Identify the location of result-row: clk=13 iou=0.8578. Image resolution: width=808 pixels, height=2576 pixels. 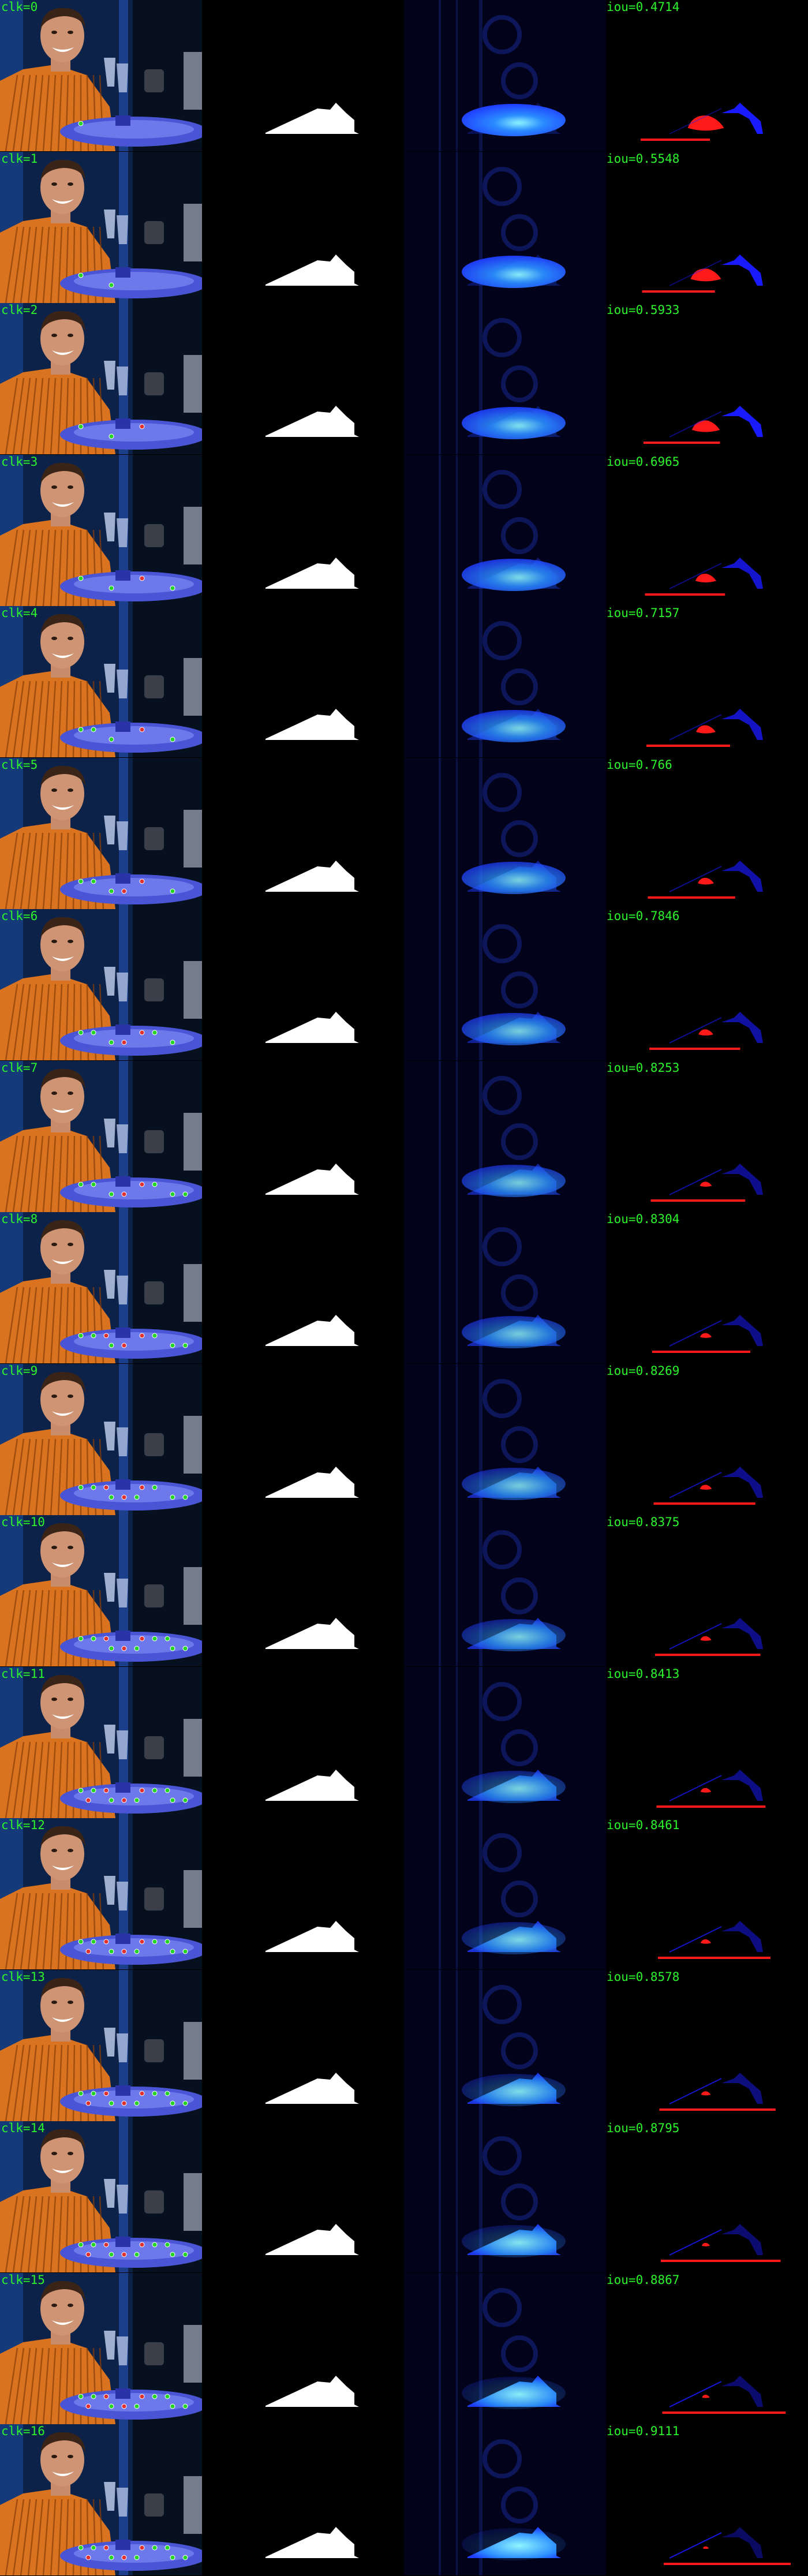
(404, 2045).